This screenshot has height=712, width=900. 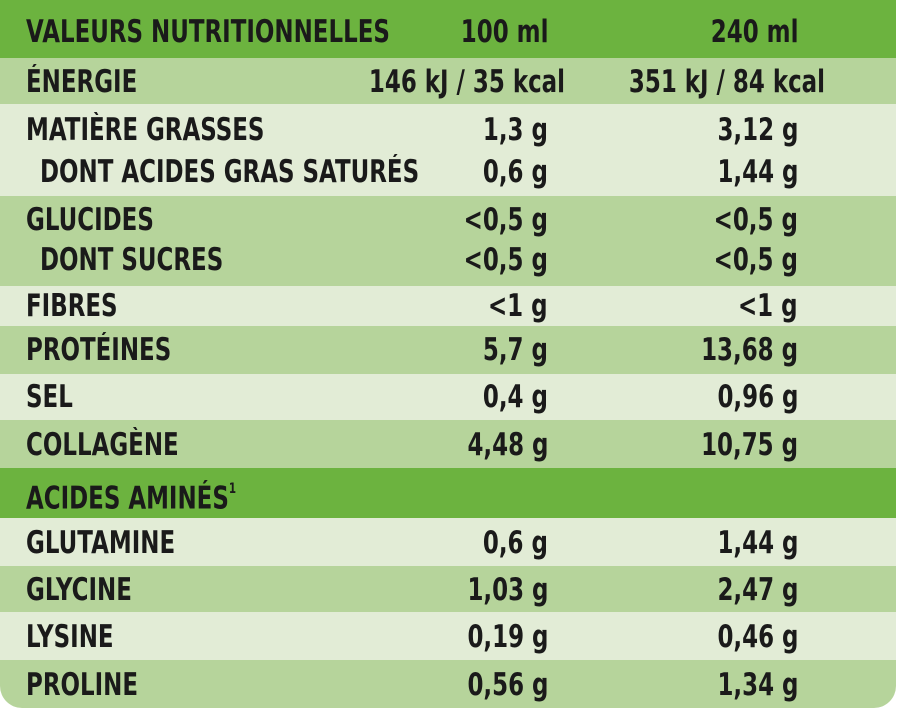 I want to click on value-240ml: 0,96 g, so click(x=757, y=397).